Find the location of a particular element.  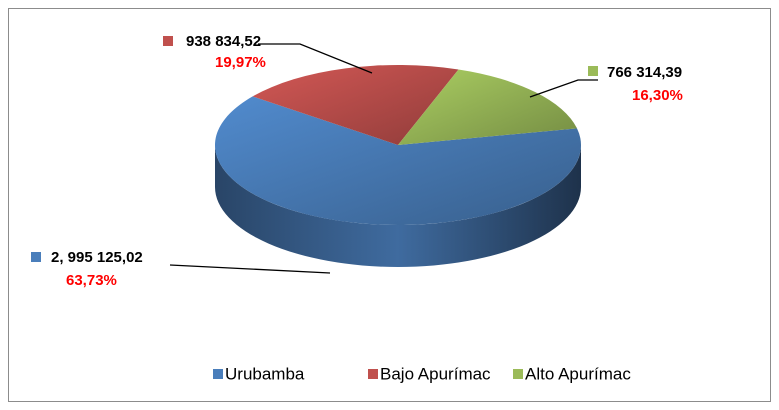

legend-label: Urubamba is located at coordinates (265, 373).